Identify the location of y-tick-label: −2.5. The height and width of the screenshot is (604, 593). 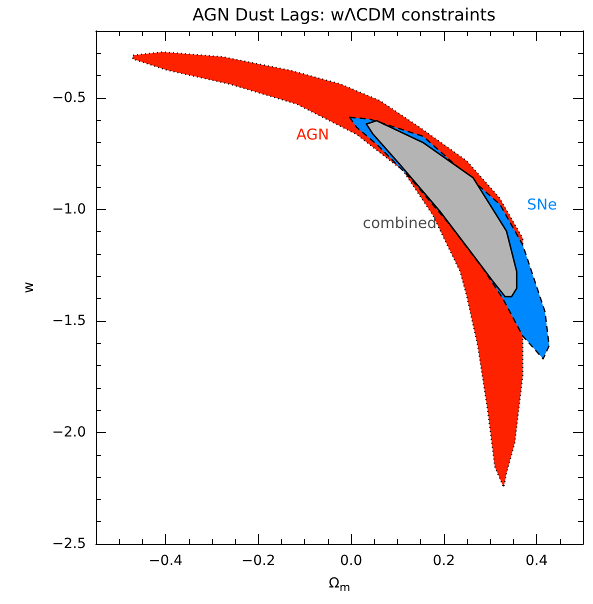
(69, 544).